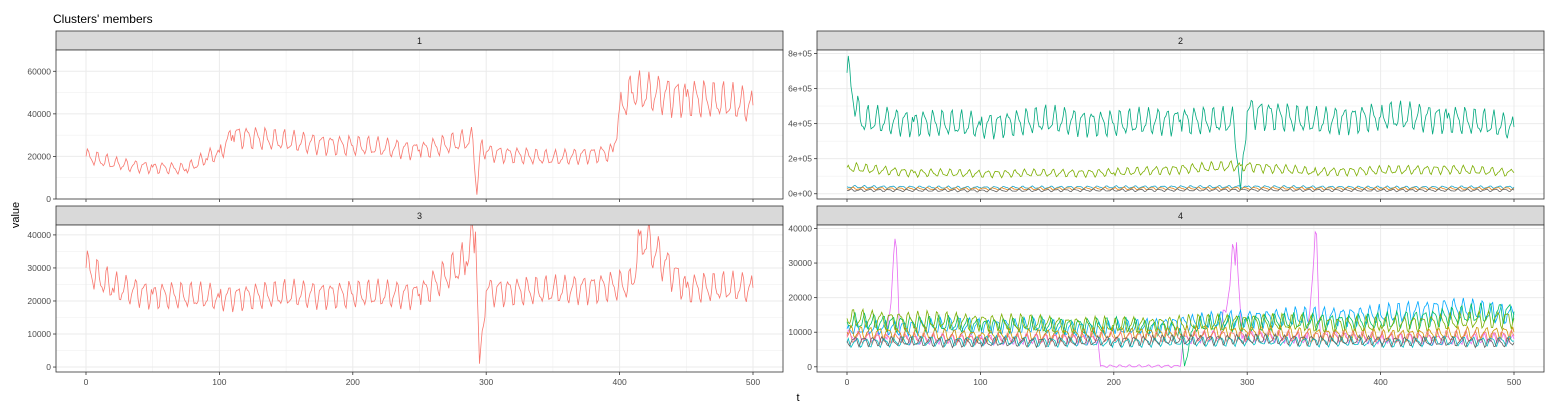  Describe the element at coordinates (1180, 216) in the screenshot. I see `facet-strip-label: 4` at that location.